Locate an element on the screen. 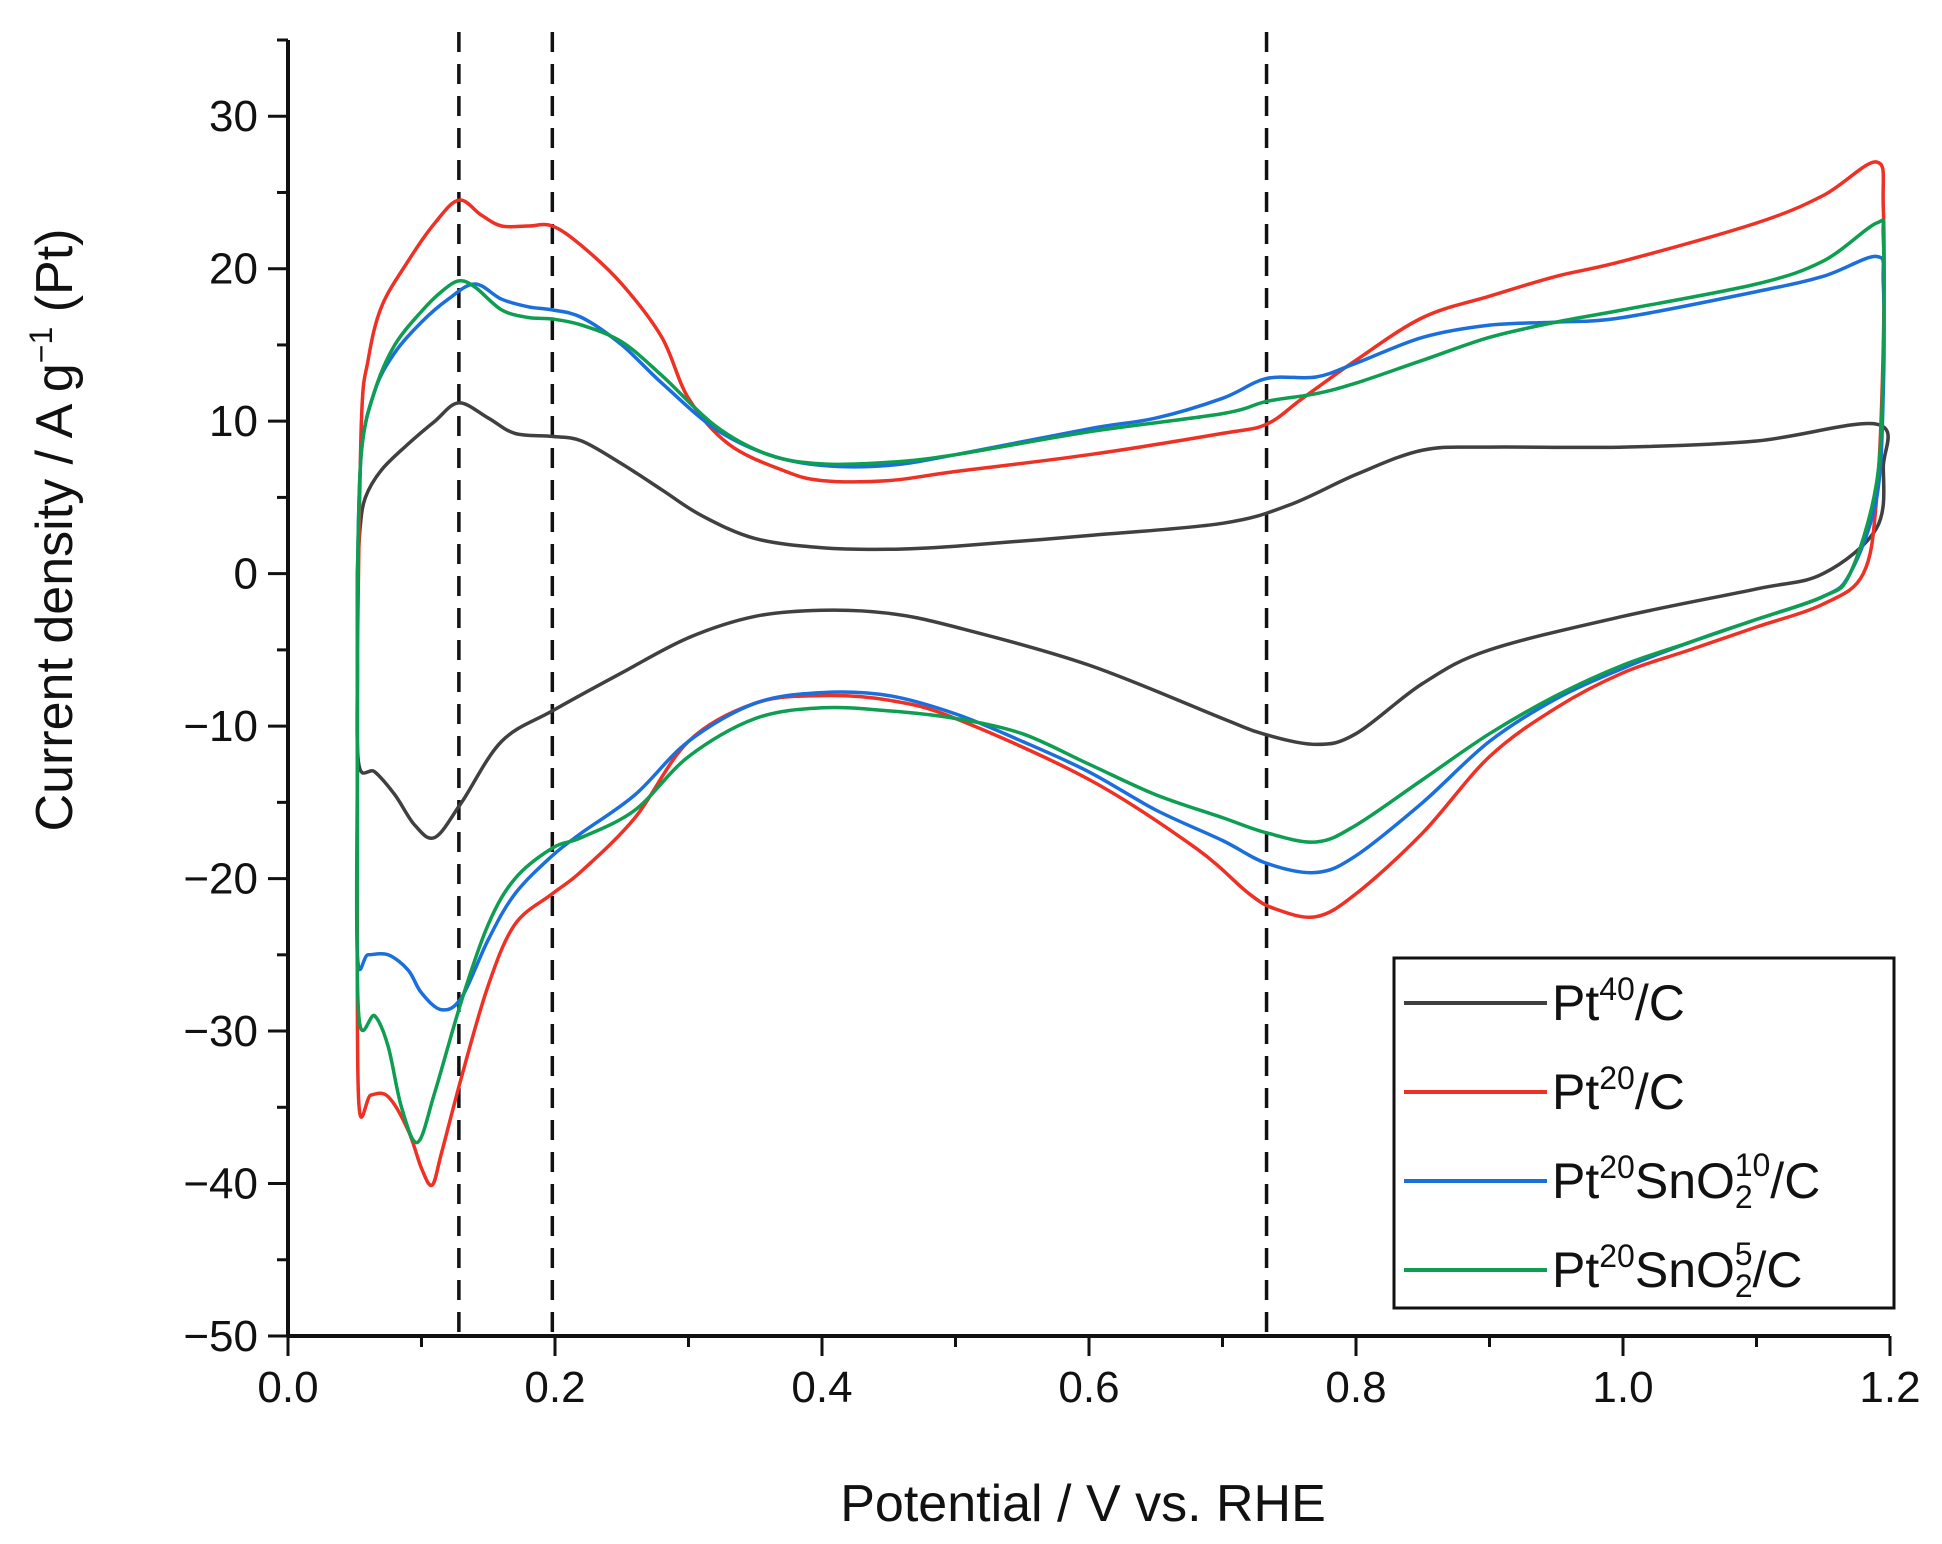 The image size is (1942, 1544). y-axis-title-main: Current density / A g is located at coordinates (55, 597).